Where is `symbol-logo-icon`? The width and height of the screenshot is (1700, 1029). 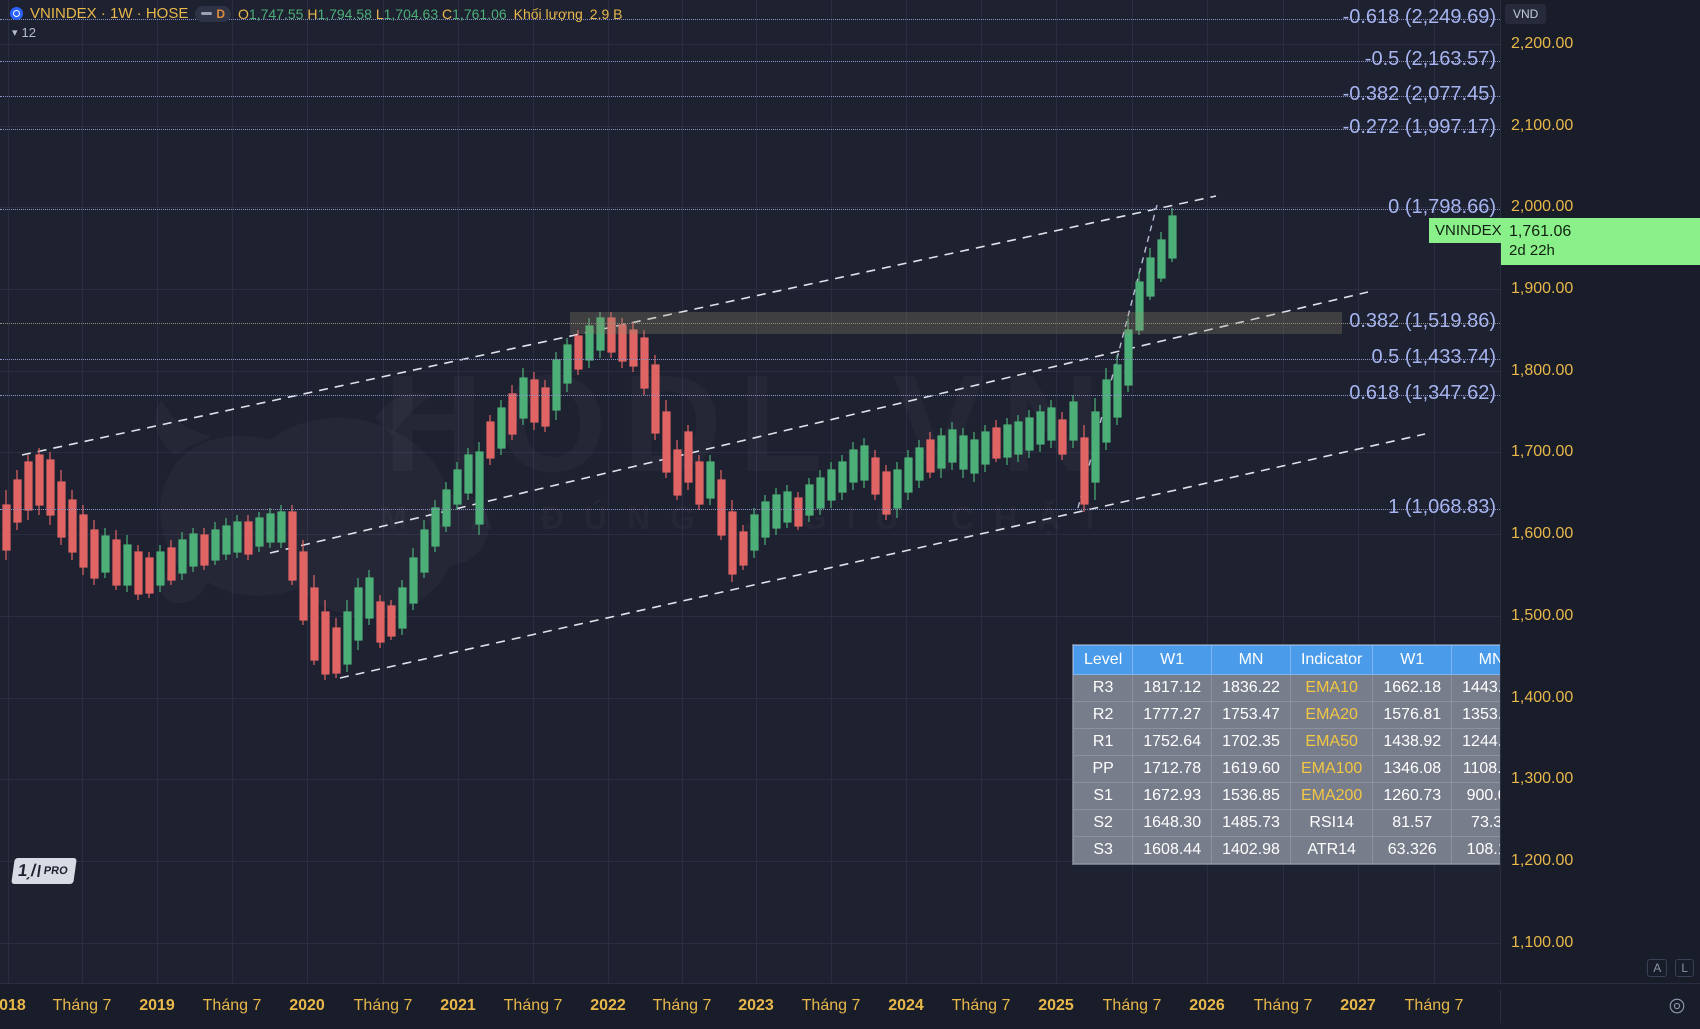
symbol-logo-icon is located at coordinates (16, 13).